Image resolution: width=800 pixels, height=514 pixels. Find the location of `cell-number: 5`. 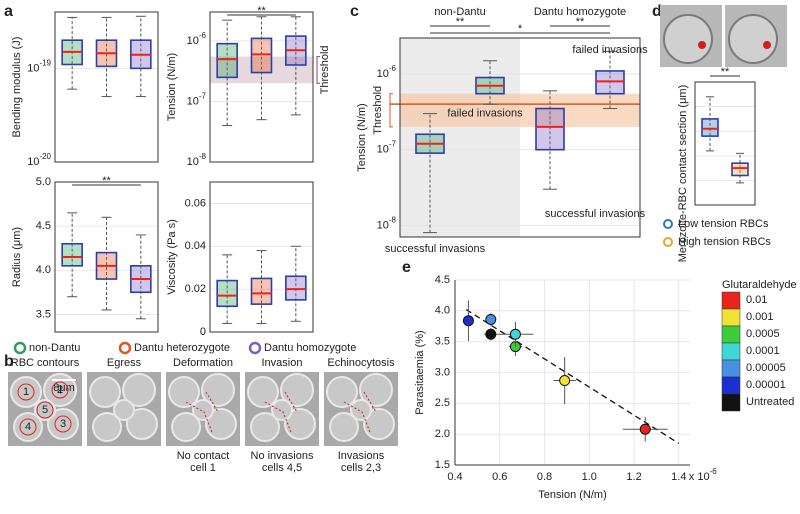

cell-number: 5 is located at coordinates (45, 410).